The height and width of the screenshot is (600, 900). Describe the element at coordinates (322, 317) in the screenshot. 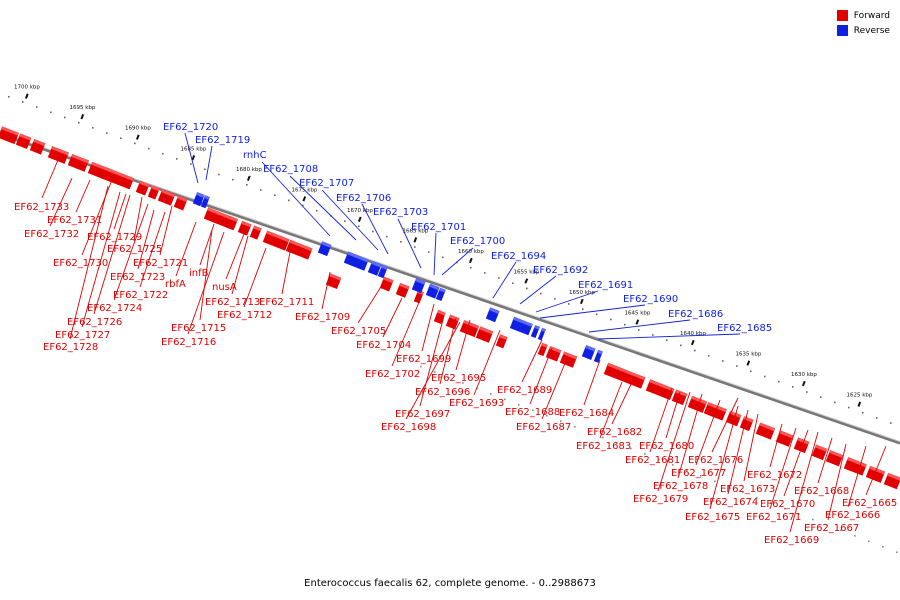

I see `forward-gene-label: EF62_1709` at that location.